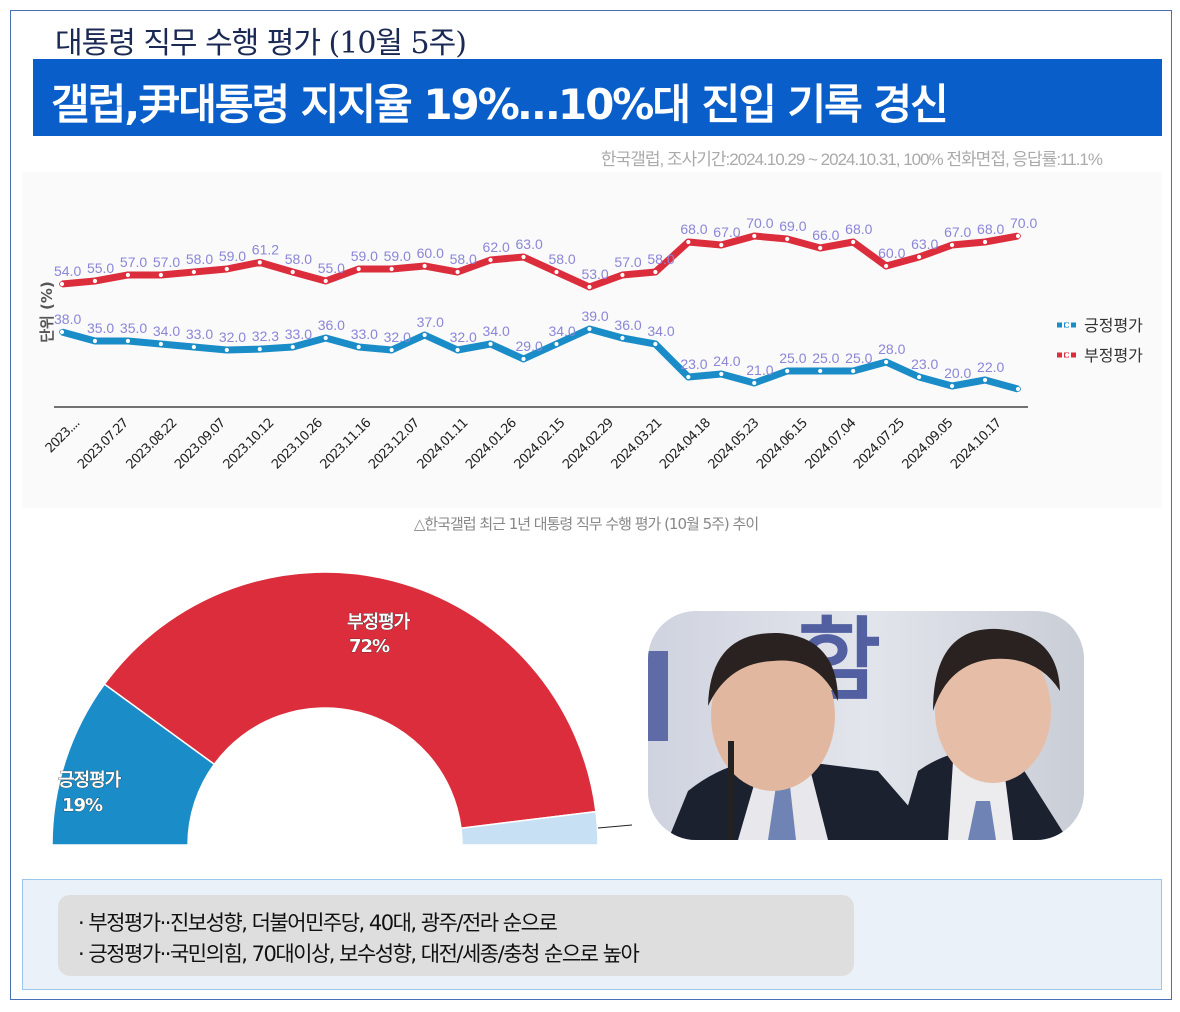 The height and width of the screenshot is (1012, 1180). I want to click on slice-other, so click(529, 828).